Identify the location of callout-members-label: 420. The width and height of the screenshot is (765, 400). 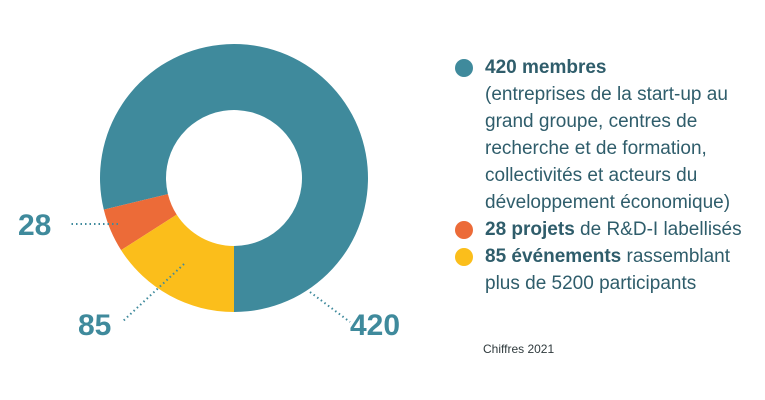
(375, 325).